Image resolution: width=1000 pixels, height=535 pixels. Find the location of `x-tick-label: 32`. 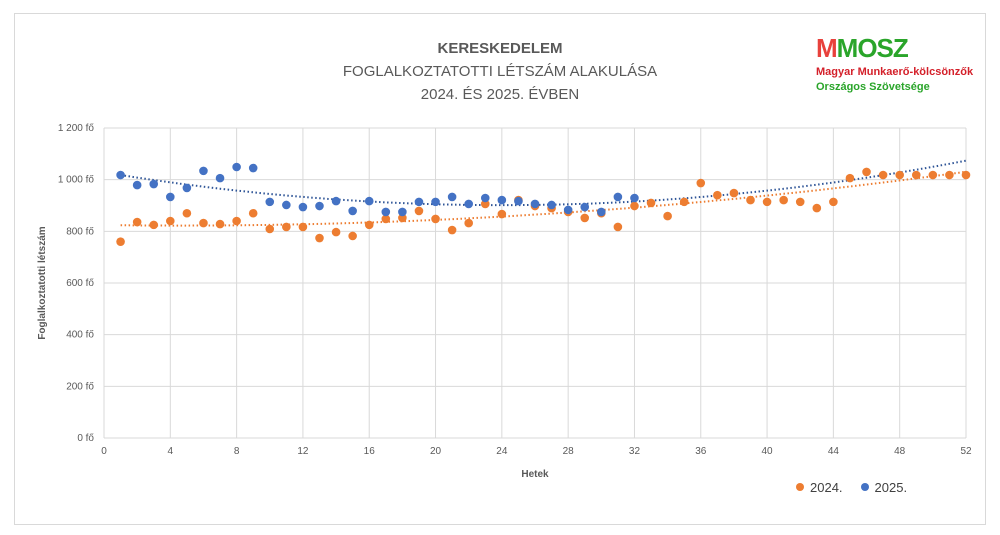

x-tick-label: 32 is located at coordinates (635, 451).